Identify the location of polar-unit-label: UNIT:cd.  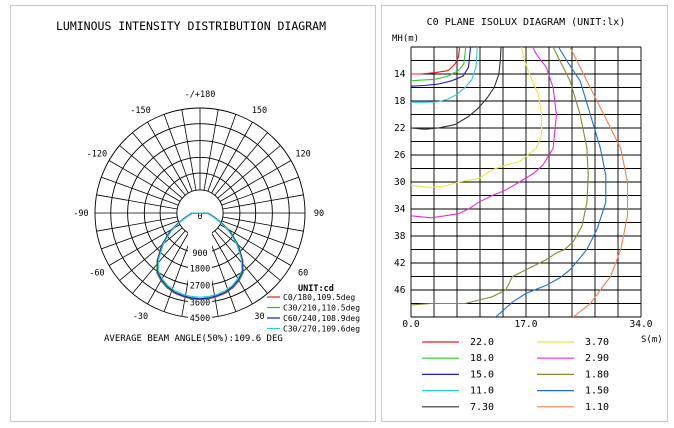
(316, 289).